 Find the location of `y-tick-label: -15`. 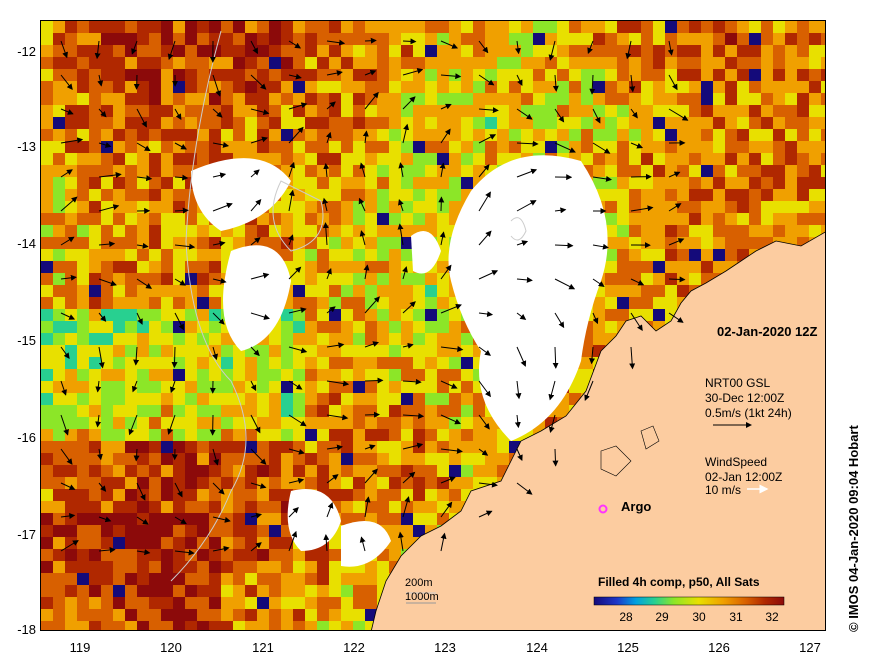

y-tick-label: -15 is located at coordinates (26, 340).